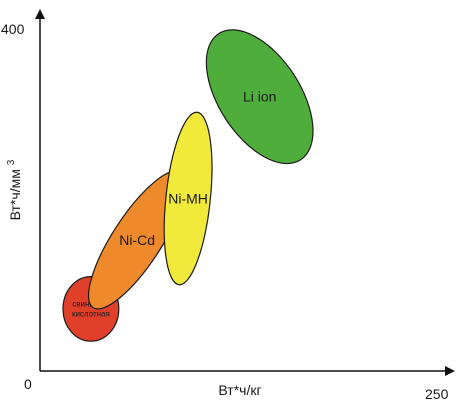  What do you see at coordinates (28, 384) in the screenshot?
I see `origin-label: 0` at bounding box center [28, 384].